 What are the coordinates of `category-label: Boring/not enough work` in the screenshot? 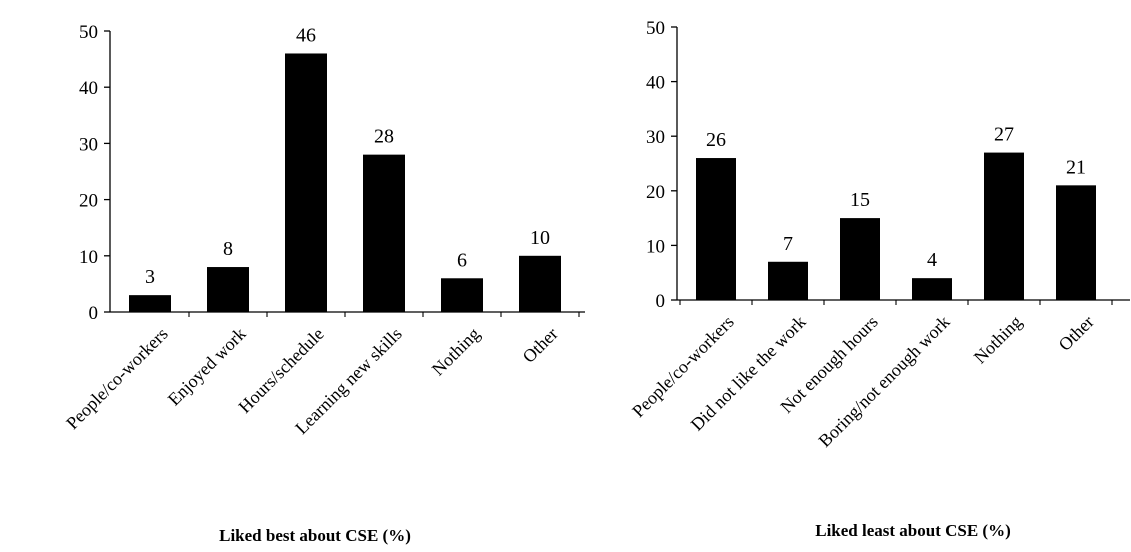 It's located at (883, 381).